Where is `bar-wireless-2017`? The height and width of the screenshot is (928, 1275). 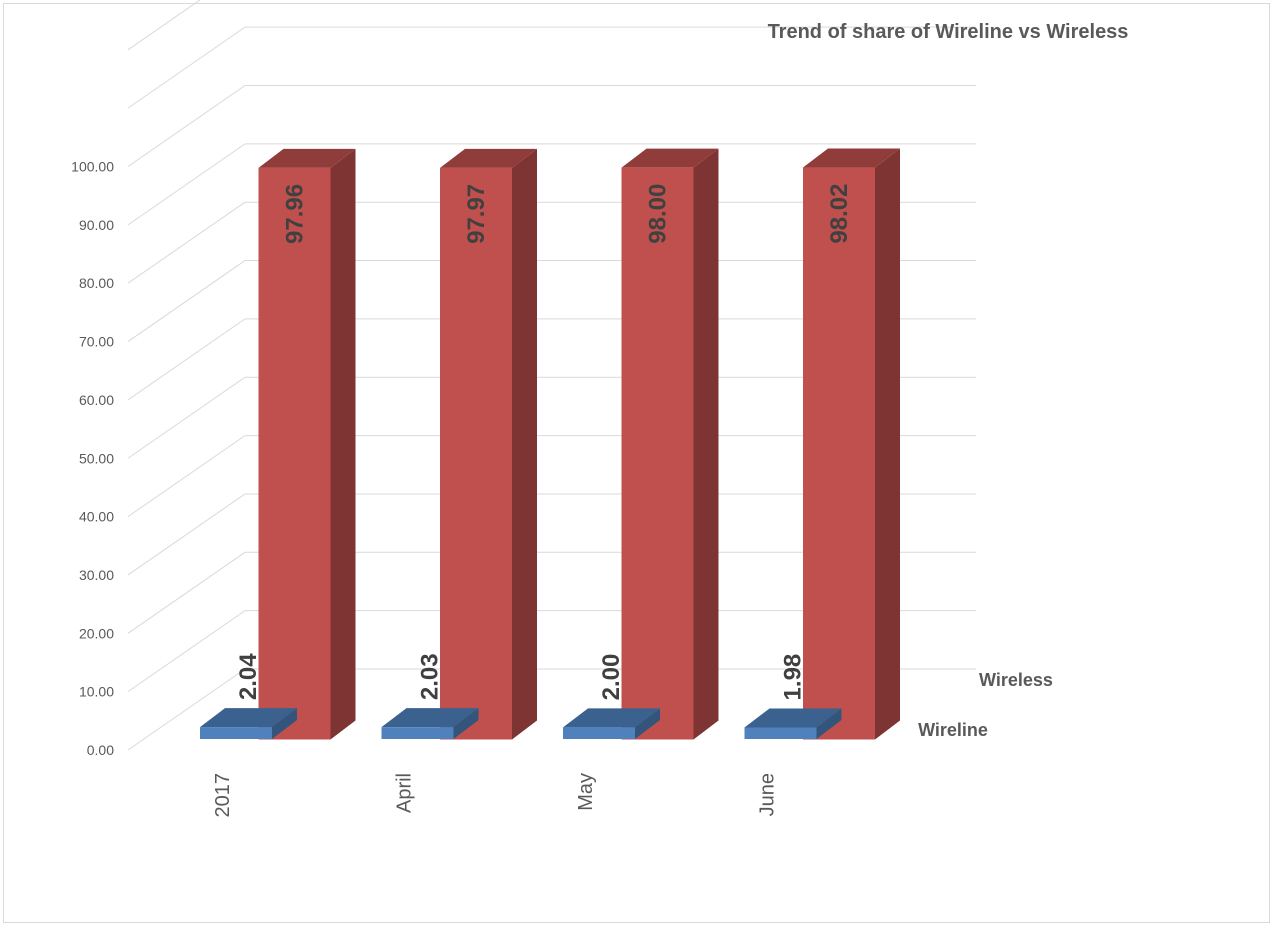 bar-wireless-2017 is located at coordinates (307, 444).